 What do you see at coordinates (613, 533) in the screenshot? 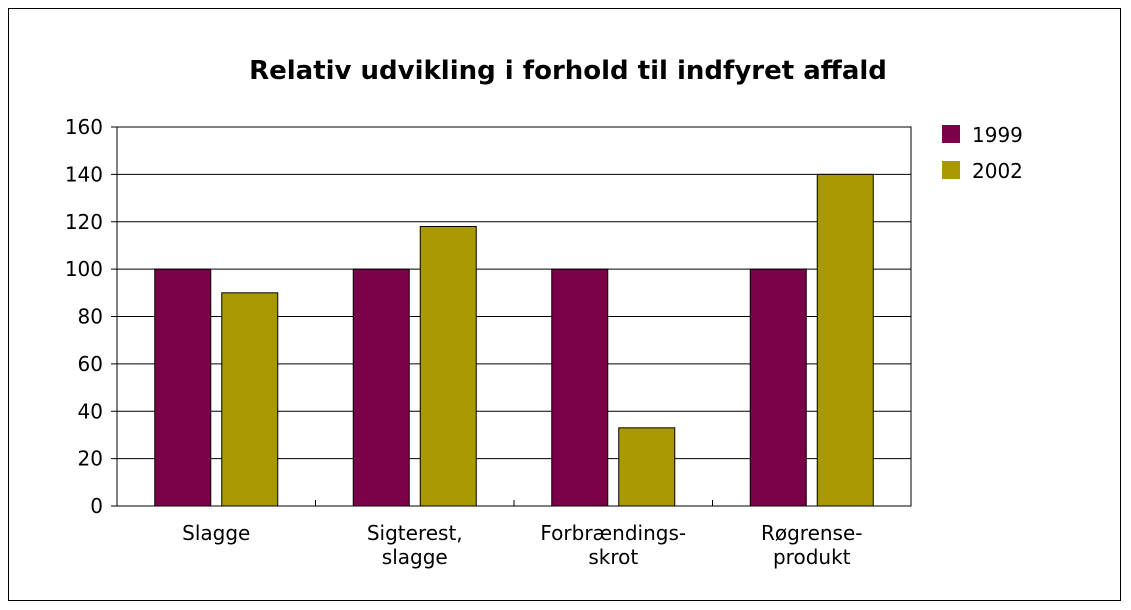
I see `x-category-label: Forbrændings-` at bounding box center [613, 533].